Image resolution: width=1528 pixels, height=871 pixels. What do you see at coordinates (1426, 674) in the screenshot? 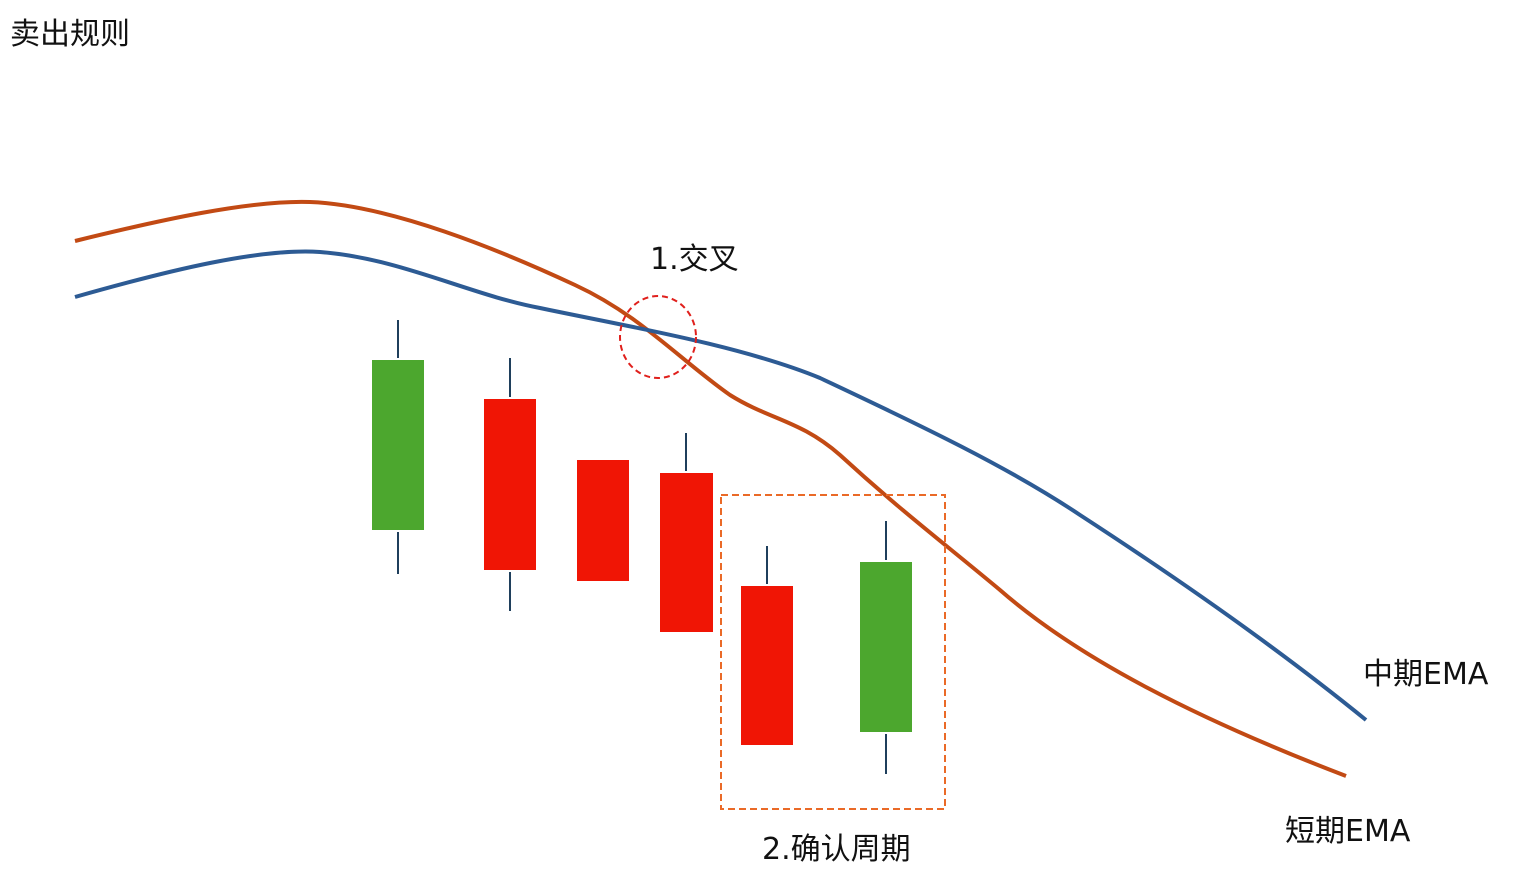
I see `medium-ema-label: 中期EMA` at bounding box center [1426, 674].